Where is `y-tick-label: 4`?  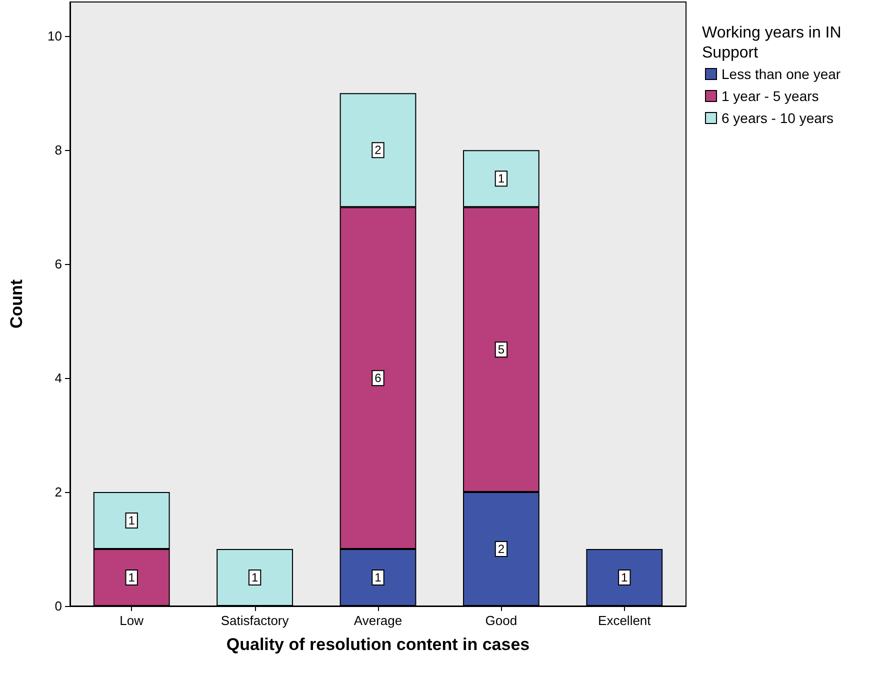
y-tick-label: 4 is located at coordinates (58, 378).